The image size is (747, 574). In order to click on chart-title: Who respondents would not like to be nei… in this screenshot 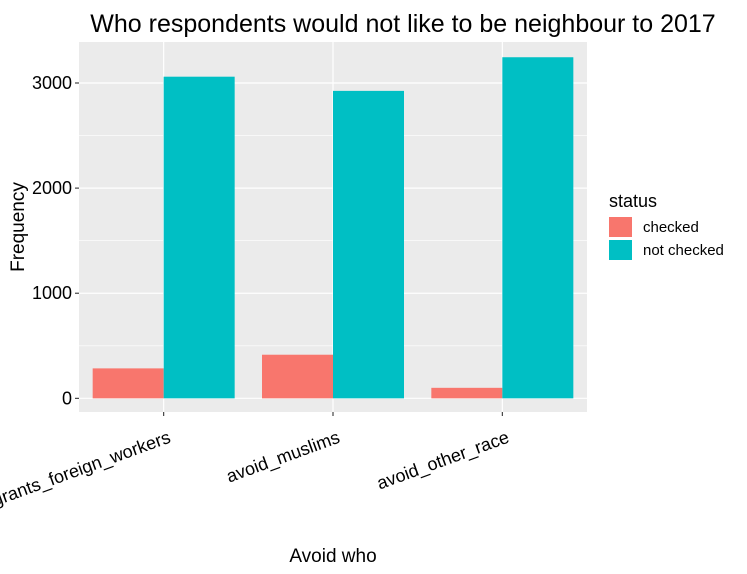, I will do `click(402, 24)`.